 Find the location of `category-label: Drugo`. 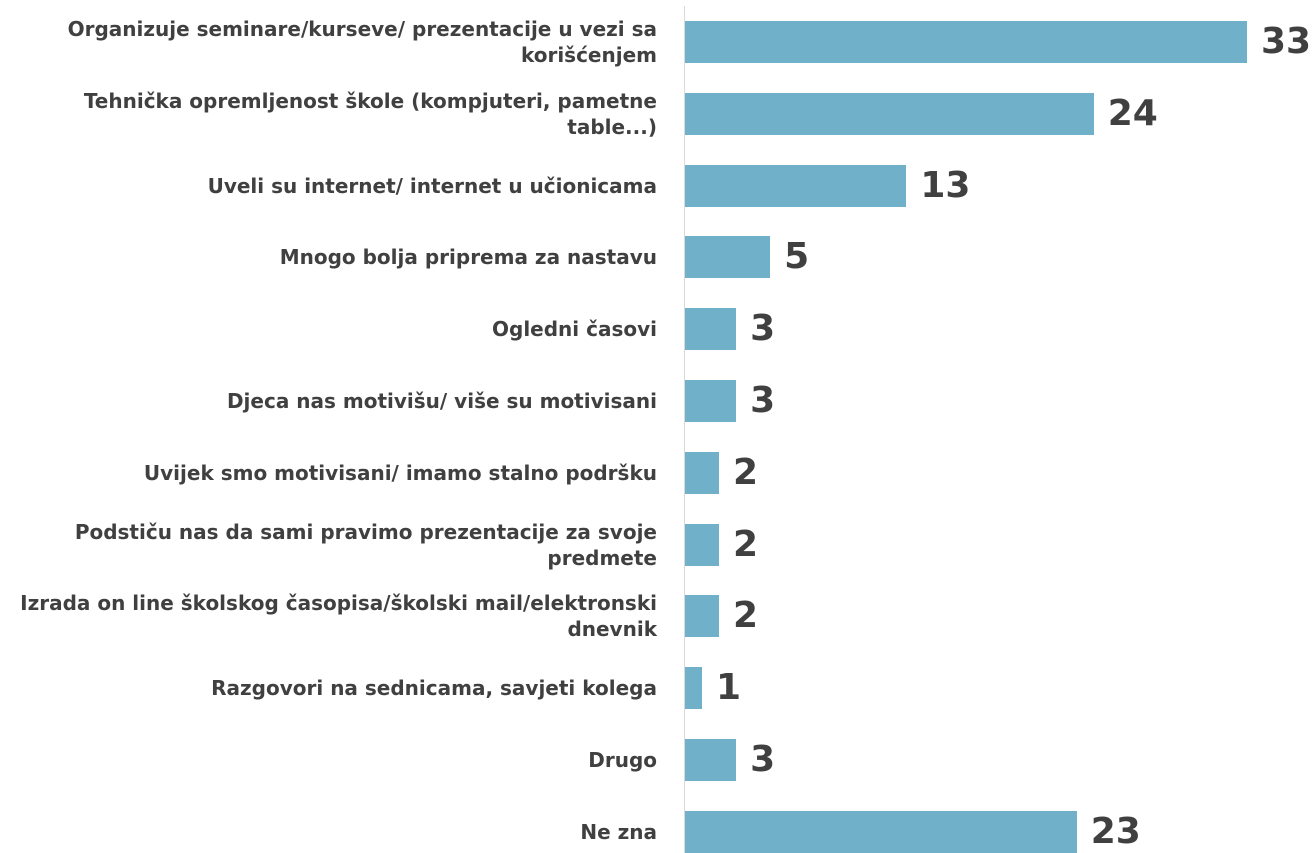

category-label: Drugo is located at coordinates (622, 760).